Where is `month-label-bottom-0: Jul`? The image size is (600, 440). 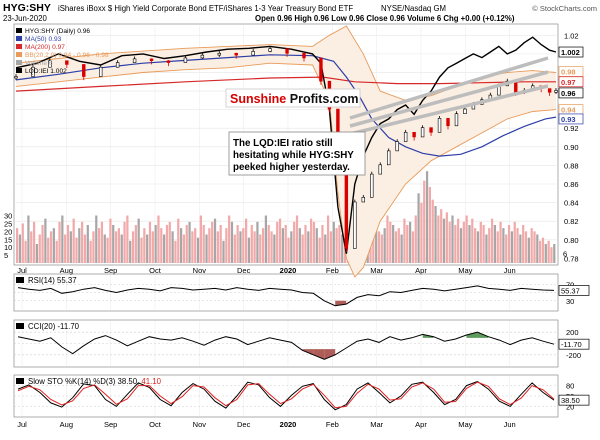 month-label-bottom-0: Jul is located at coordinates (22, 424).